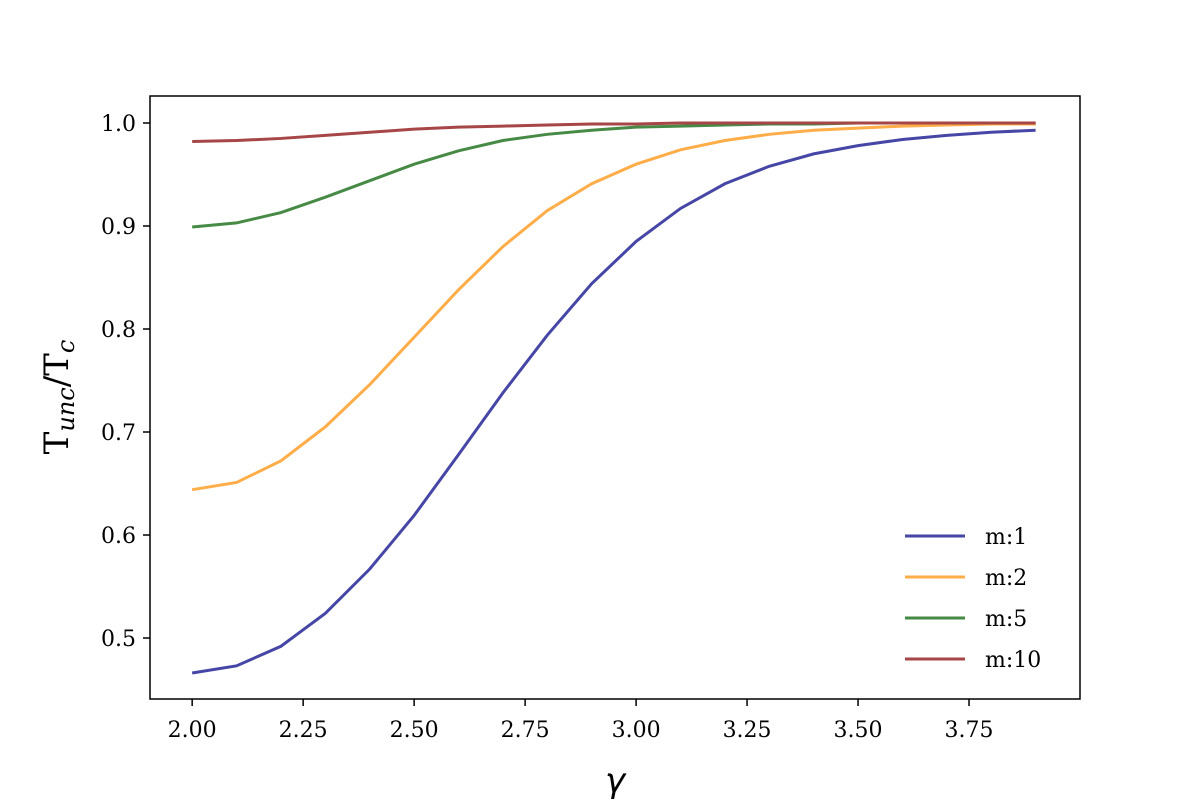 The width and height of the screenshot is (1200, 800). What do you see at coordinates (118, 227) in the screenshot?
I see `y-tick-label: 0.9` at bounding box center [118, 227].